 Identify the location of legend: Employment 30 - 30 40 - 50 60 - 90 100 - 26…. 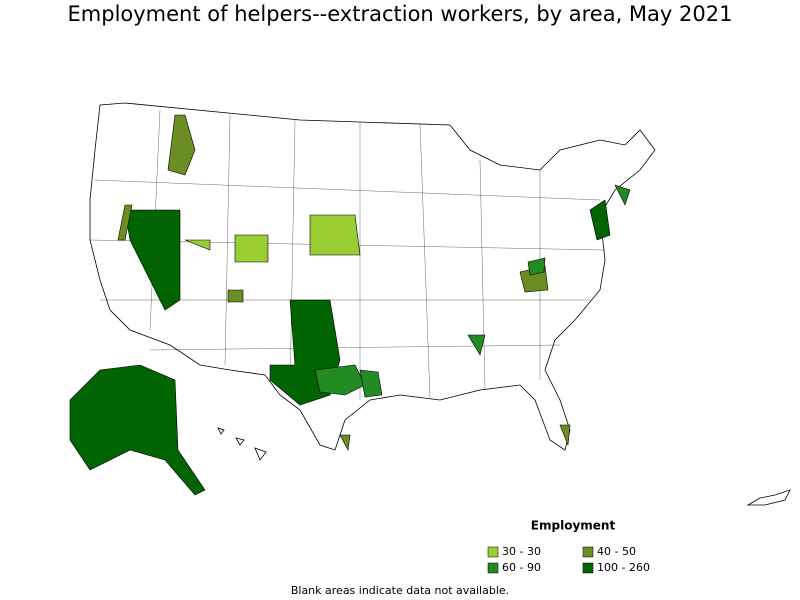
(568, 546).